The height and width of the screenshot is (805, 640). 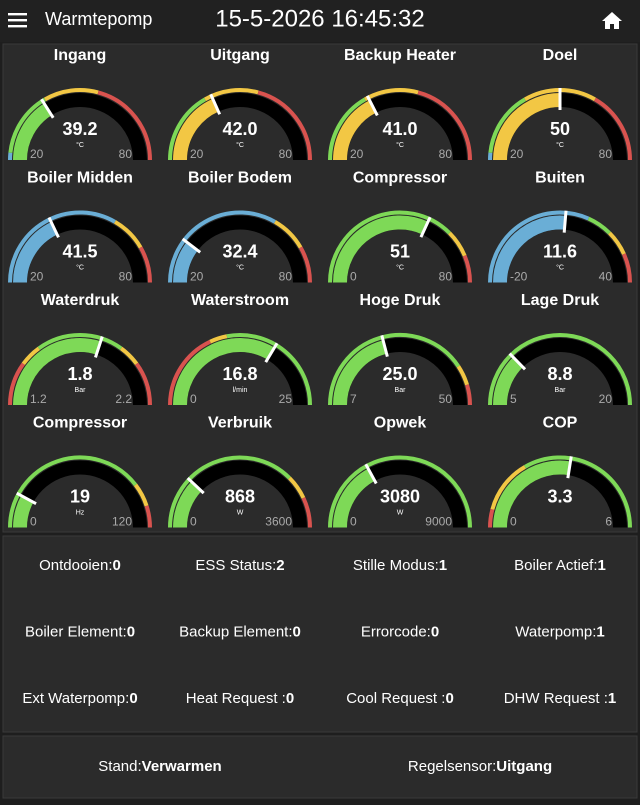 What do you see at coordinates (399, 129) in the screenshot?
I see `gauge-value: 41.0` at bounding box center [399, 129].